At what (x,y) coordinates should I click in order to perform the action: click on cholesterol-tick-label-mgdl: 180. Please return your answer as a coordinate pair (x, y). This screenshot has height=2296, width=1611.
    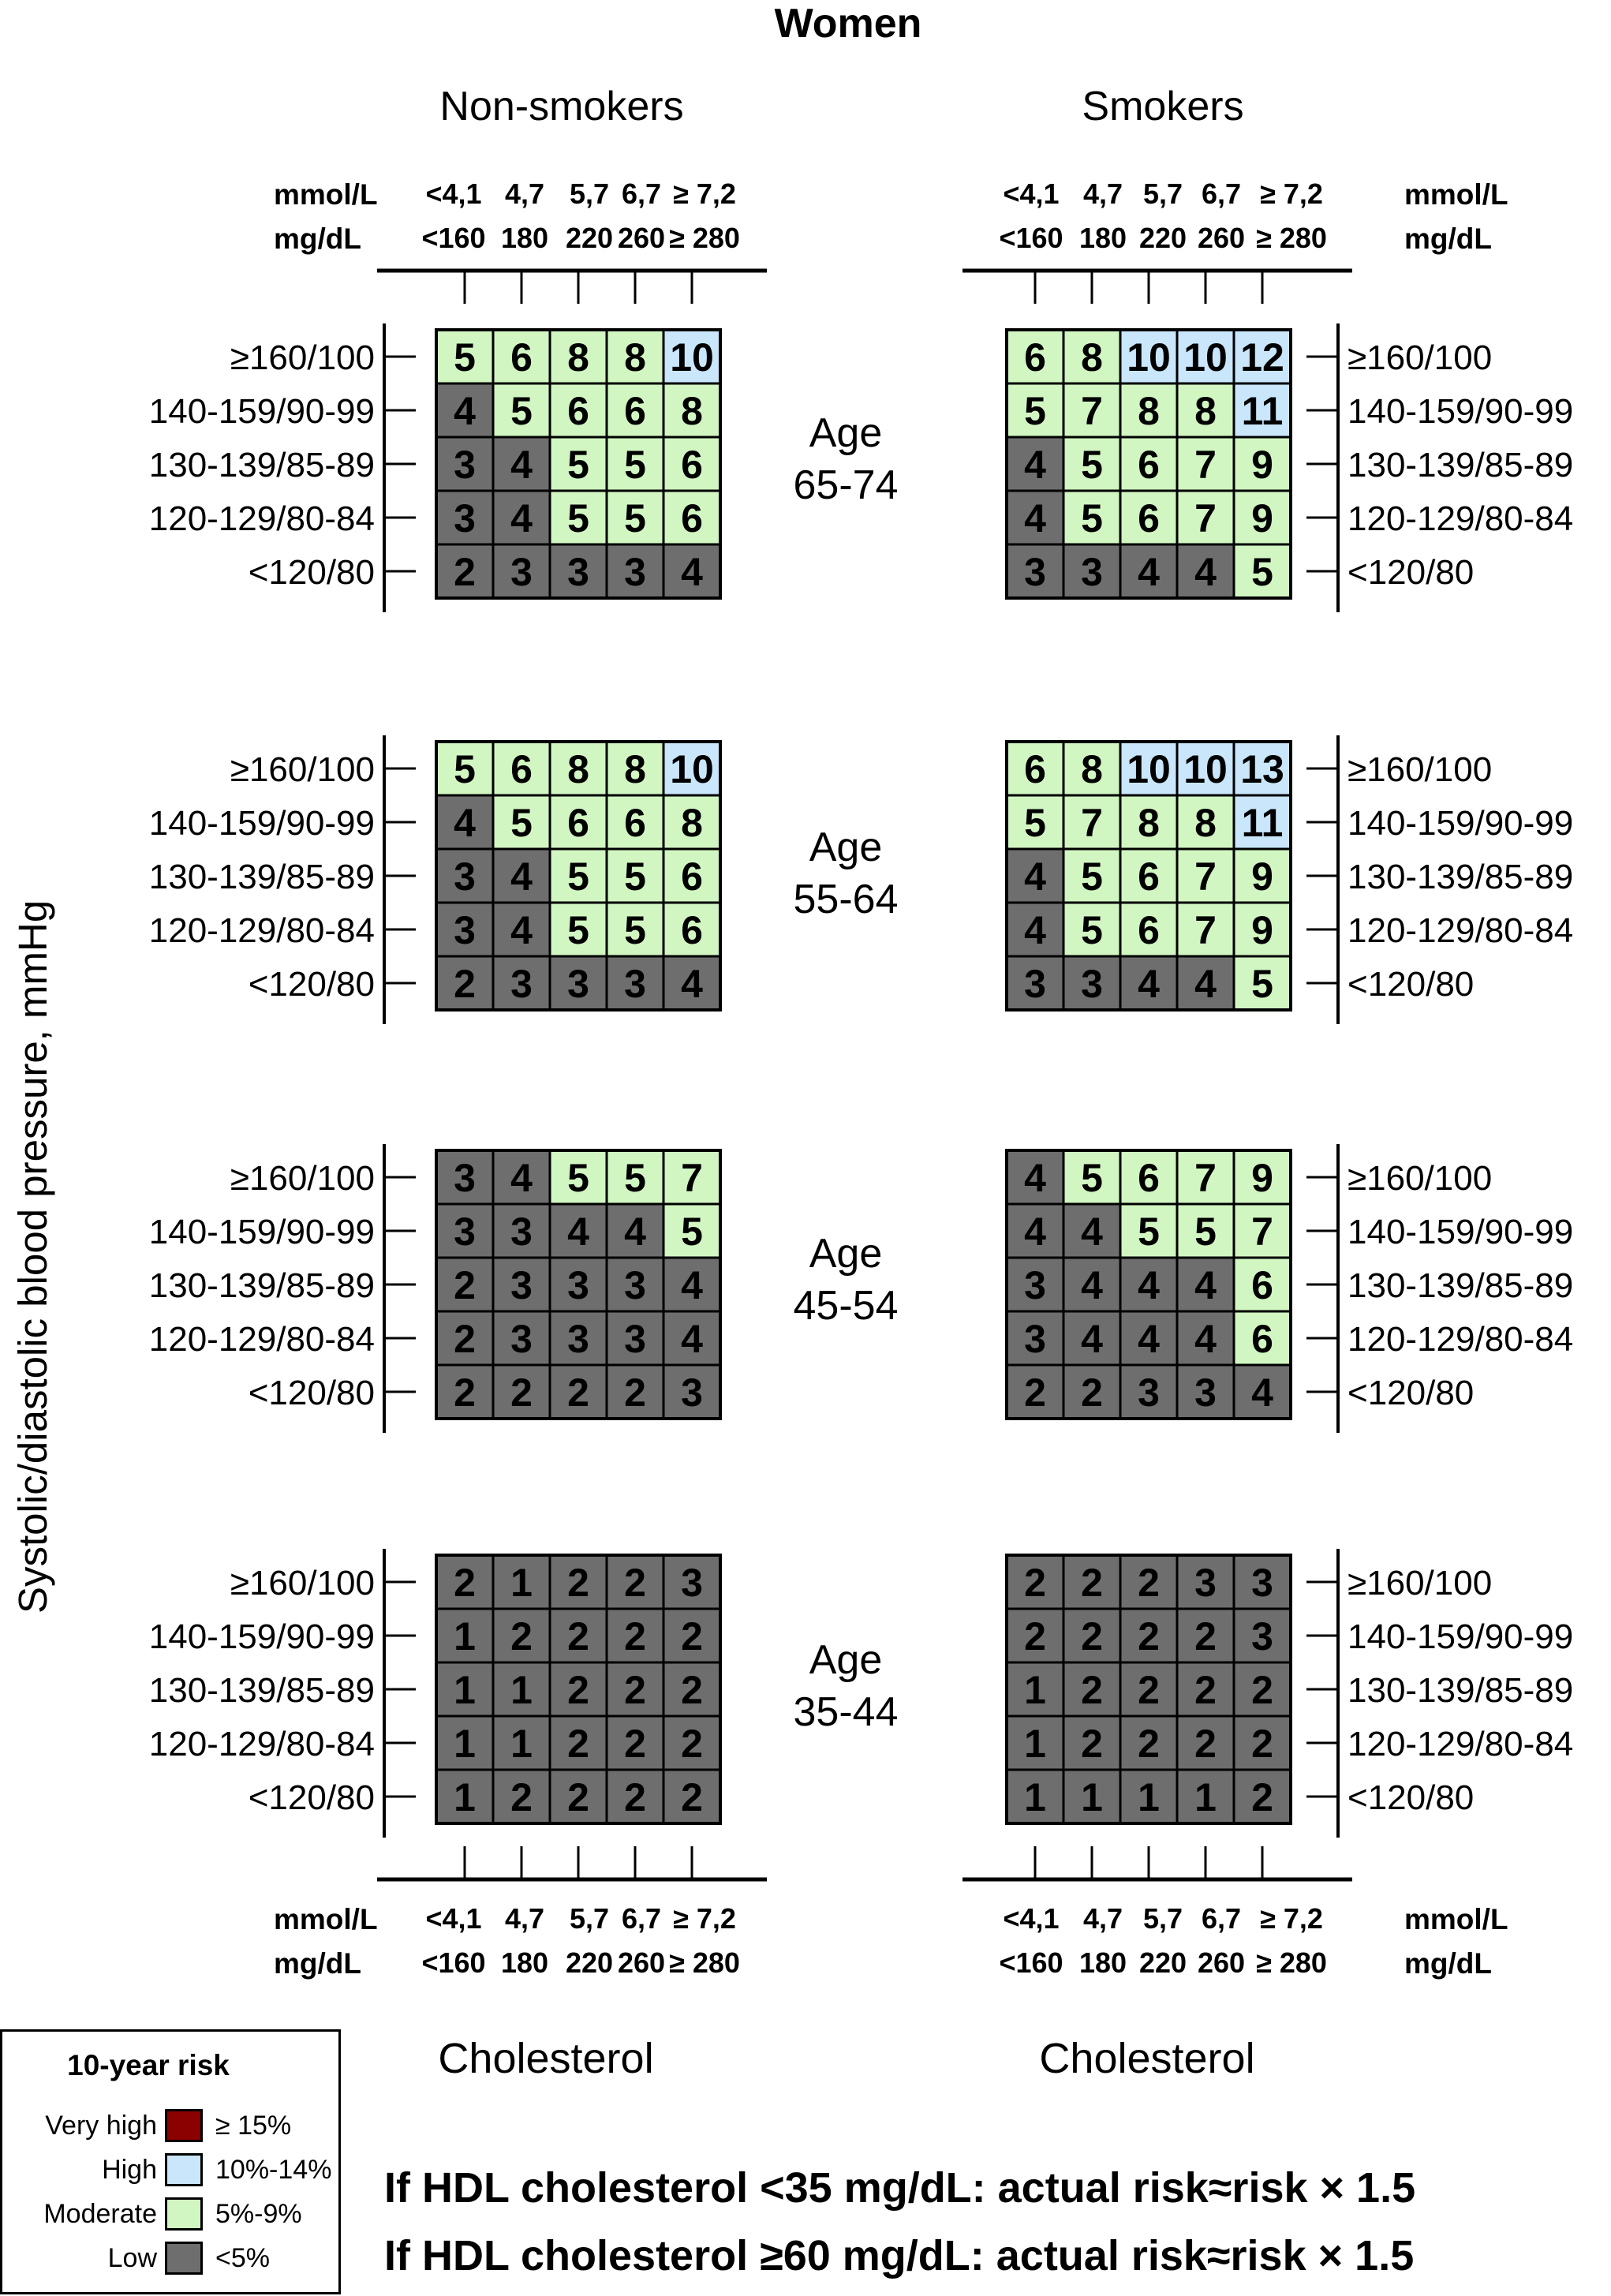
    Looking at the image, I should click on (1103, 238).